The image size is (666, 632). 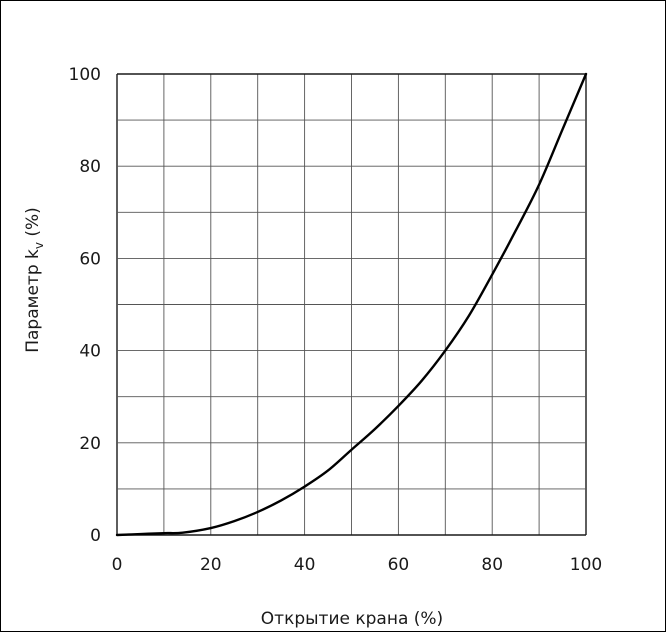 I want to click on y-axis-label-main: Параметр k, so click(x=33, y=301).